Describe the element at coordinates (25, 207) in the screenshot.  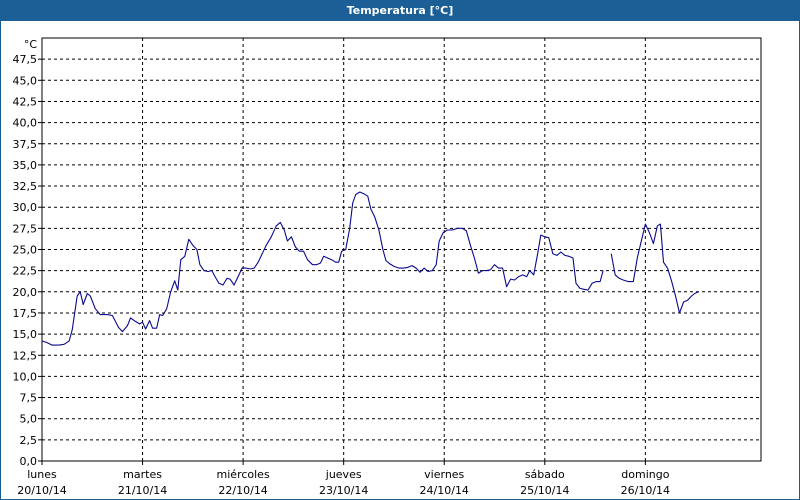
I see `y-tick-label: 30,0` at that location.